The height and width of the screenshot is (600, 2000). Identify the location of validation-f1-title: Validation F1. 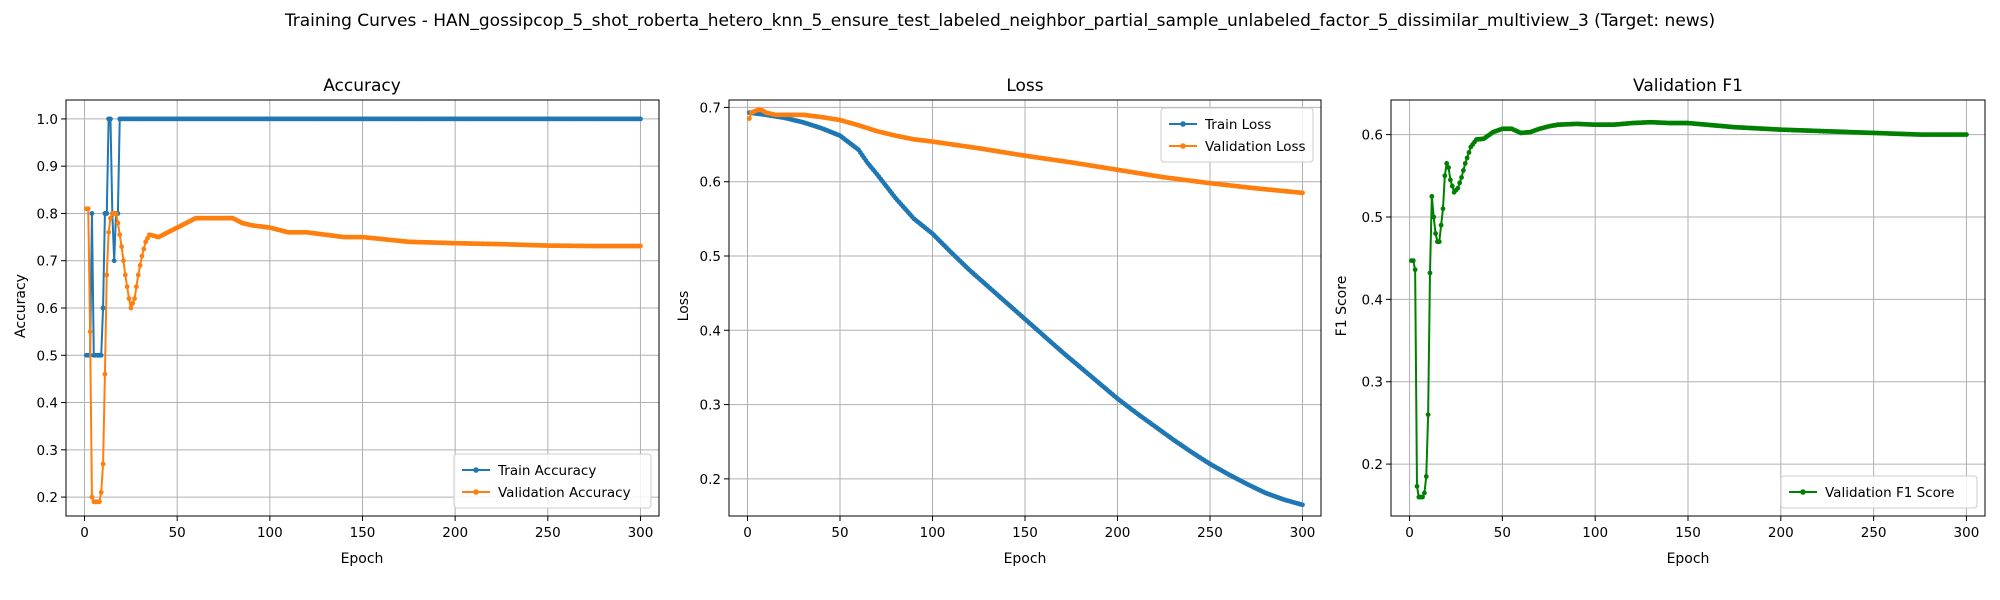
(1688, 86).